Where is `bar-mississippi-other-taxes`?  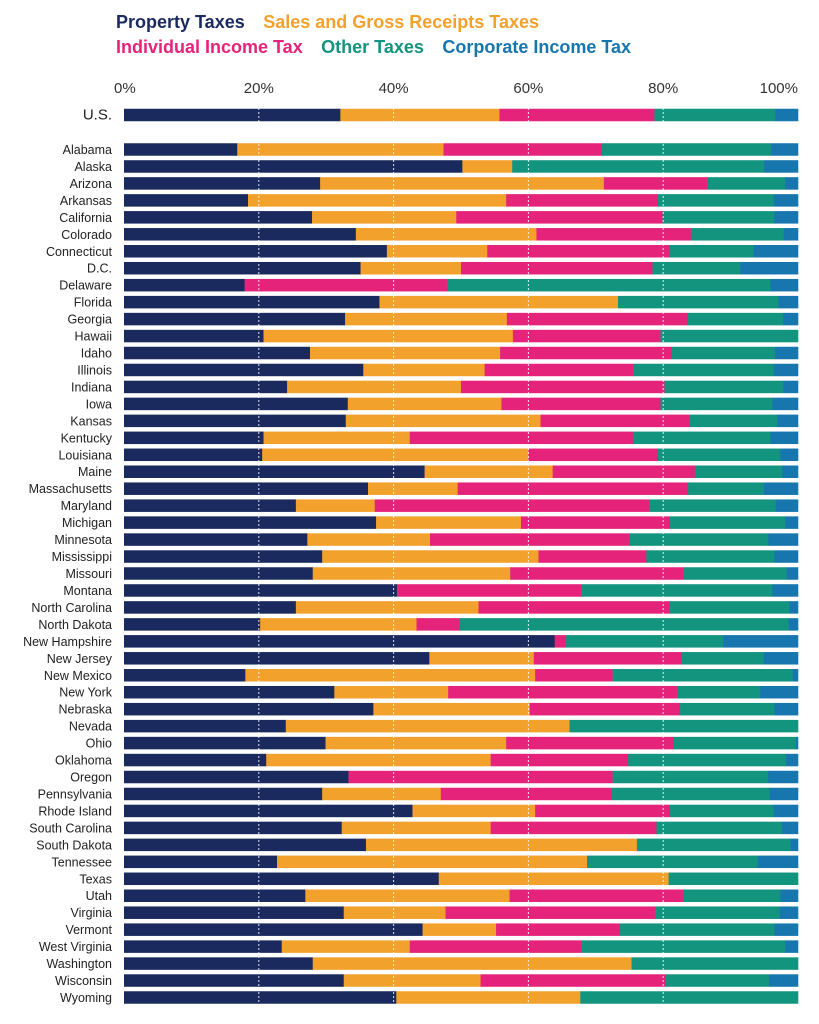
bar-mississippi-other-taxes is located at coordinates (710, 556).